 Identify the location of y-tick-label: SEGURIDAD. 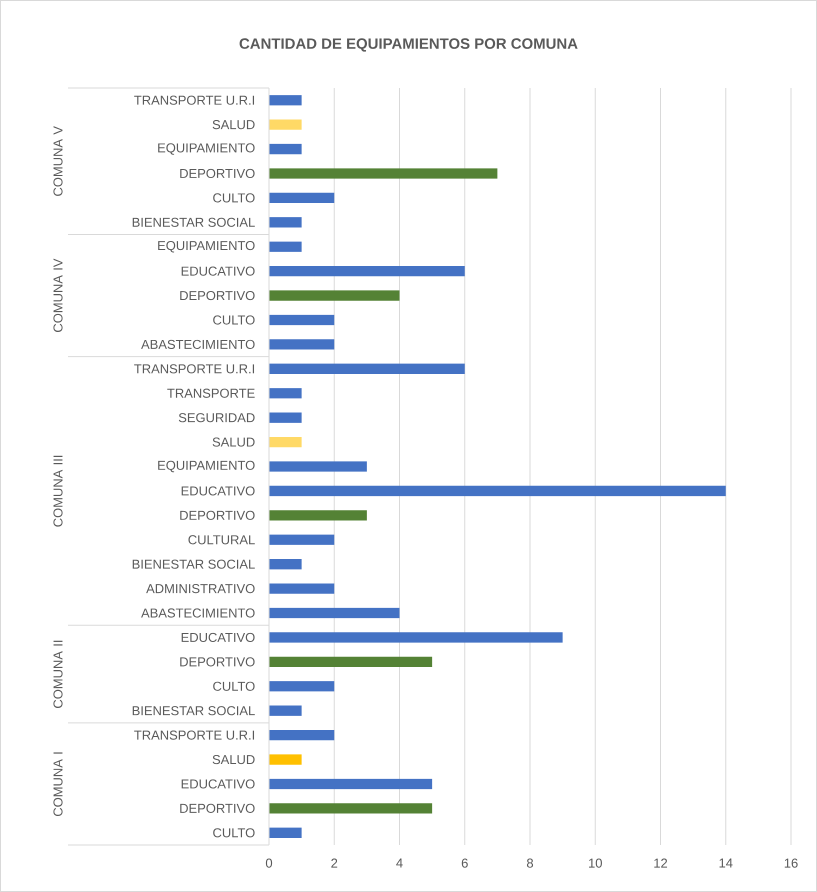
(216, 417).